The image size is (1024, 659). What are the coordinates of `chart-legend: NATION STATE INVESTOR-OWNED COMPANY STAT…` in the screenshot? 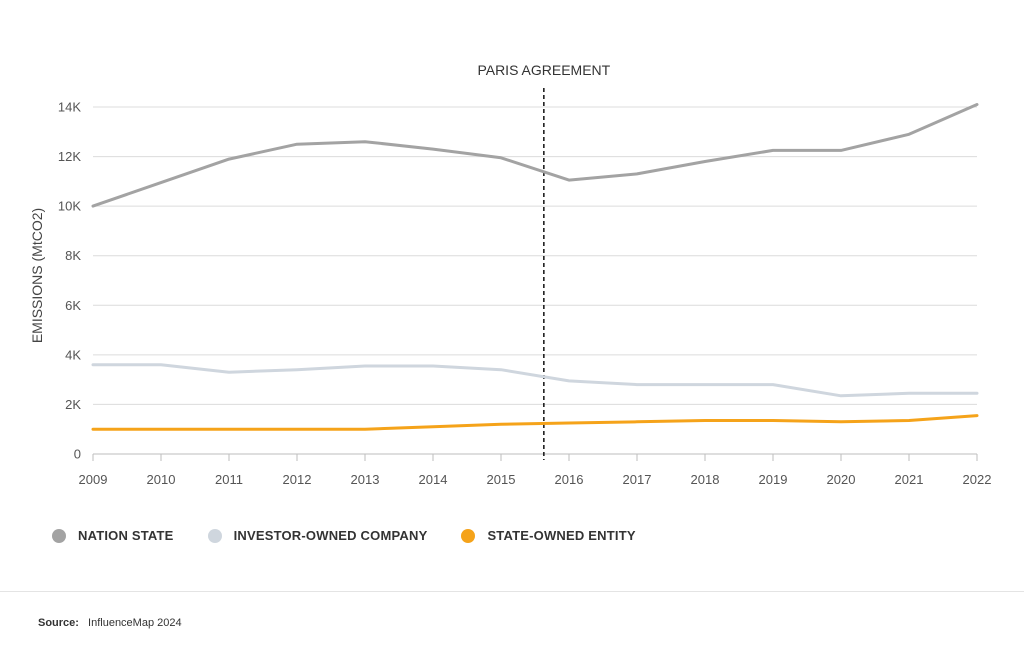 It's located at (361, 535).